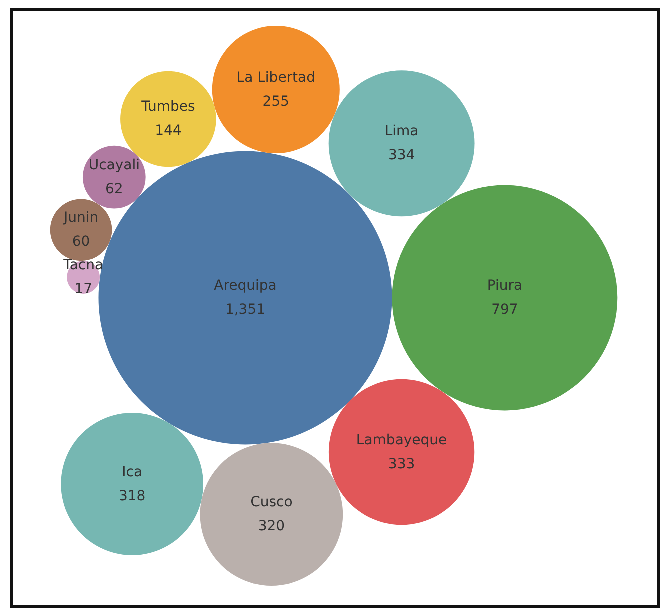  What do you see at coordinates (401, 132) in the screenshot?
I see `category-label: Lima` at bounding box center [401, 132].